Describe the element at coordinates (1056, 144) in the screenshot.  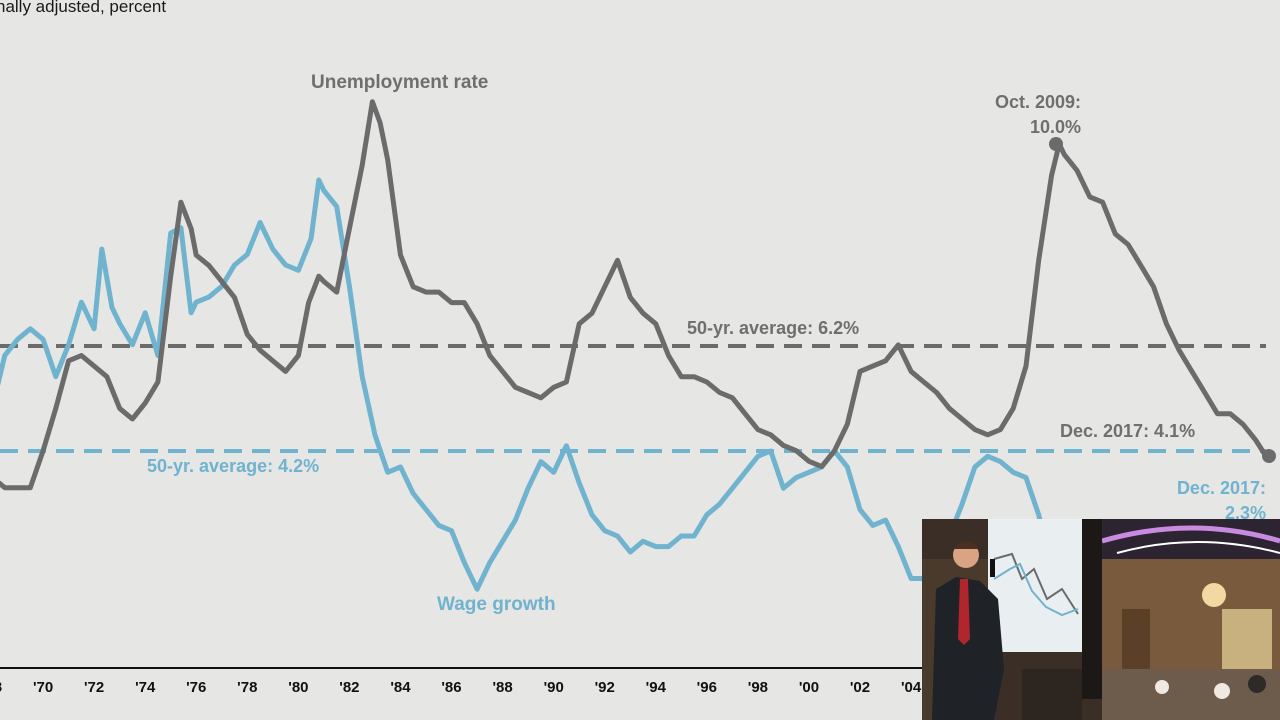
I see `unemployment-peak-marker` at that location.